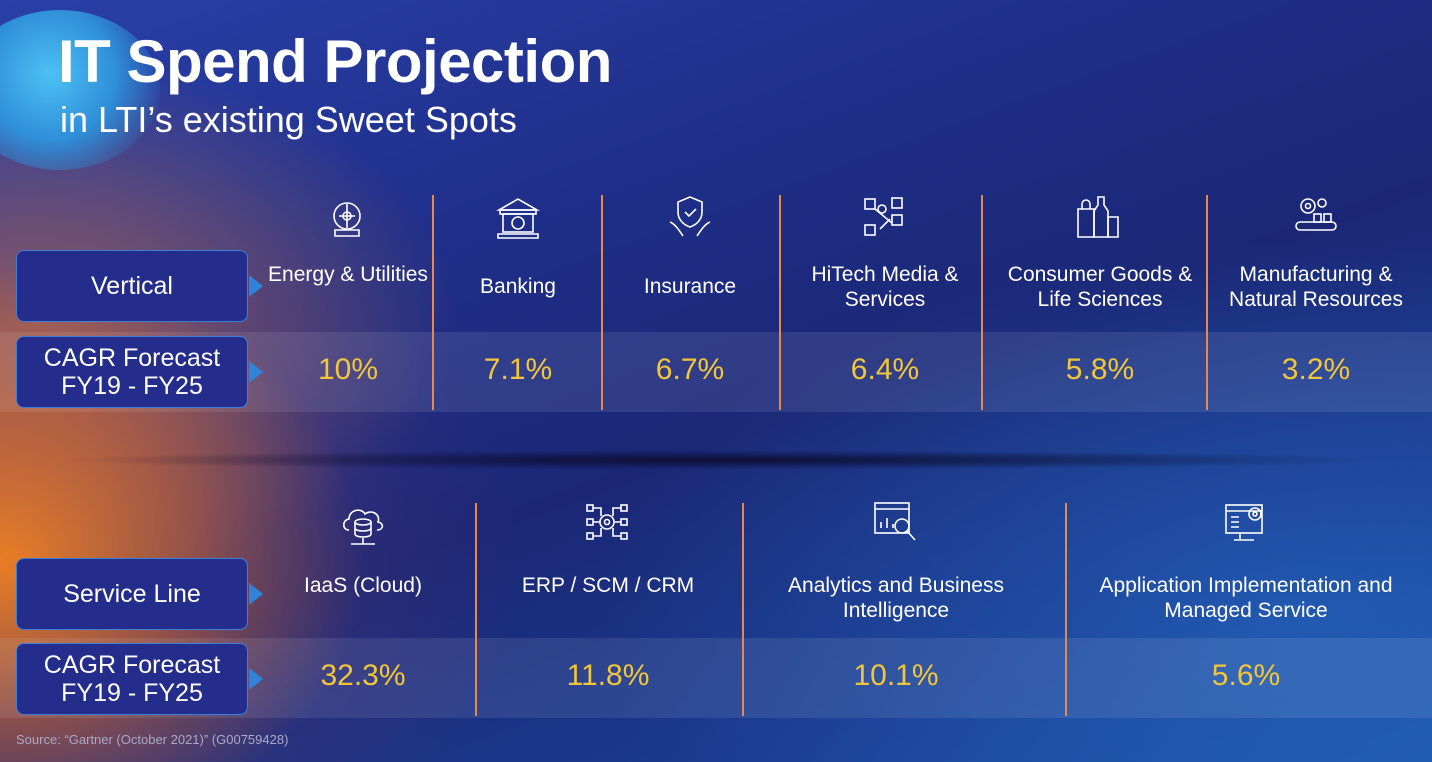 The height and width of the screenshot is (762, 1432). Describe the element at coordinates (883, 216) in the screenshot. I see `media-icon` at that location.